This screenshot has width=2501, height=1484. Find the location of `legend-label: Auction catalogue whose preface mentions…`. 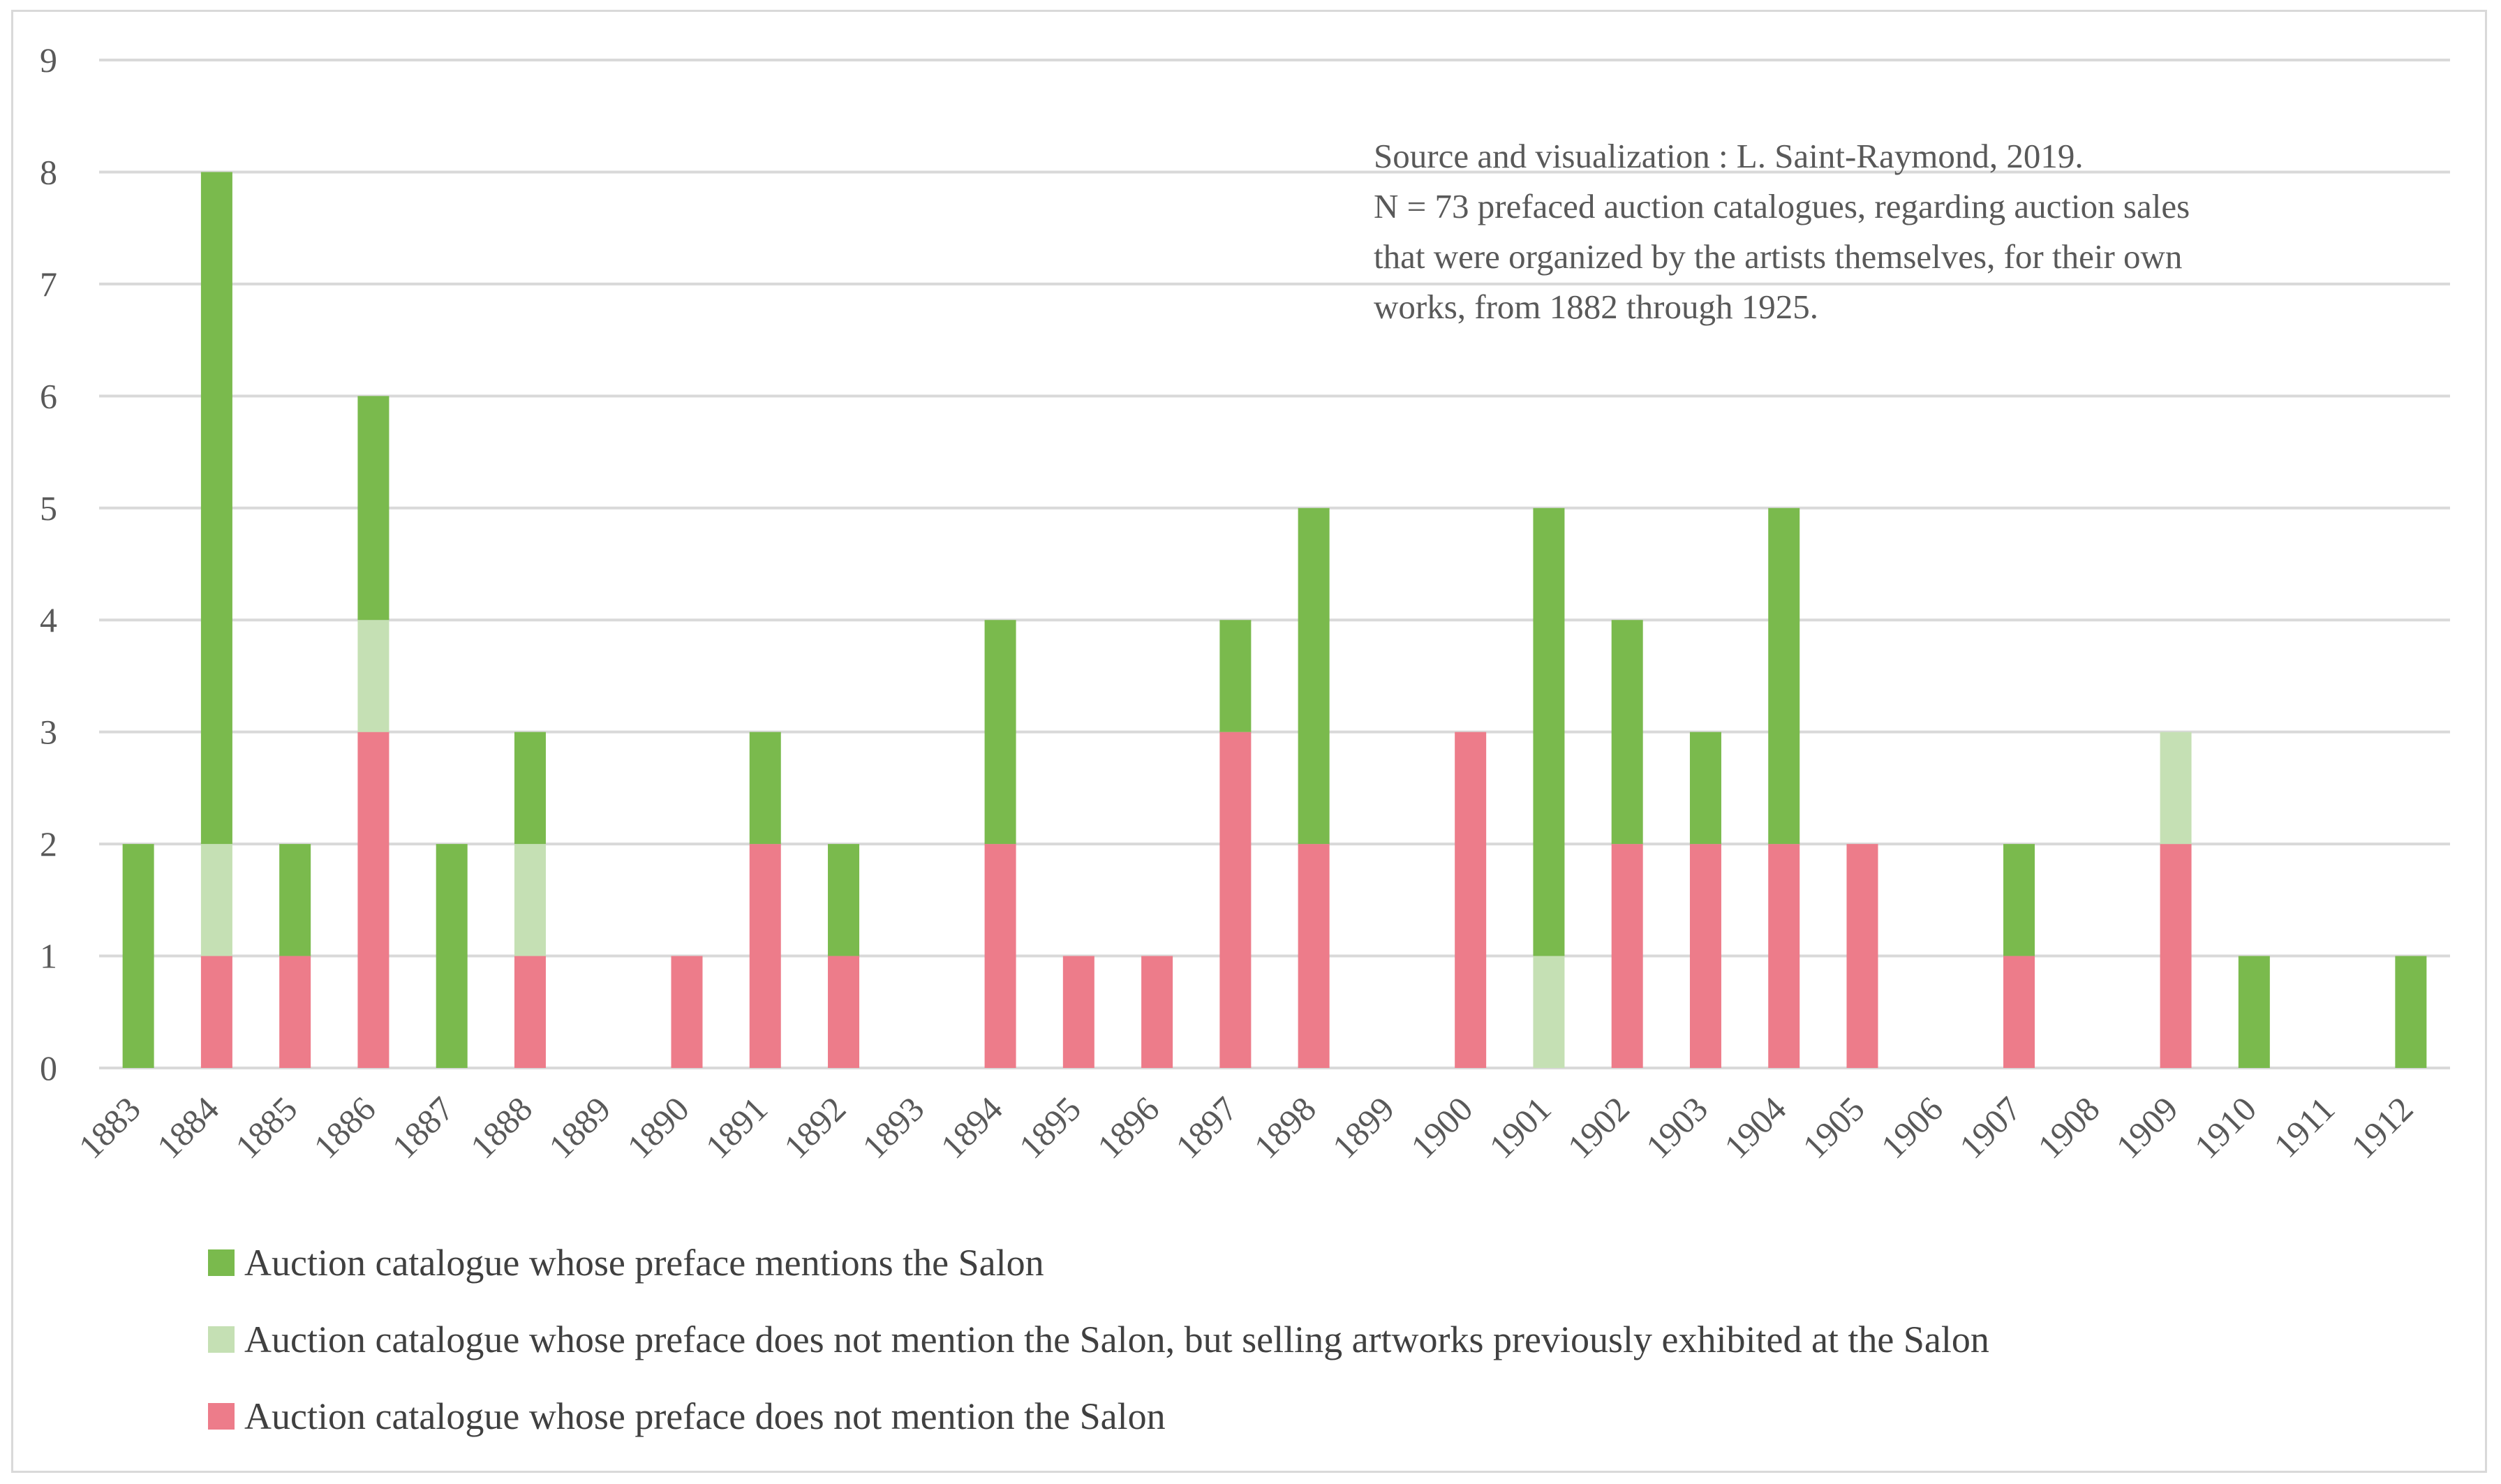

legend-label: Auction catalogue whose preface mentions… is located at coordinates (644, 1263).